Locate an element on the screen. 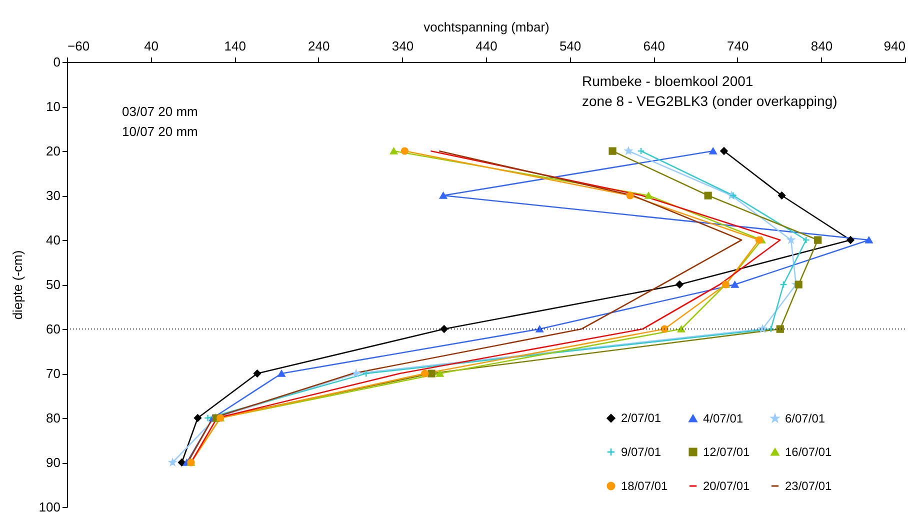 The image size is (922, 522). x-tick-label: 340 is located at coordinates (403, 46).